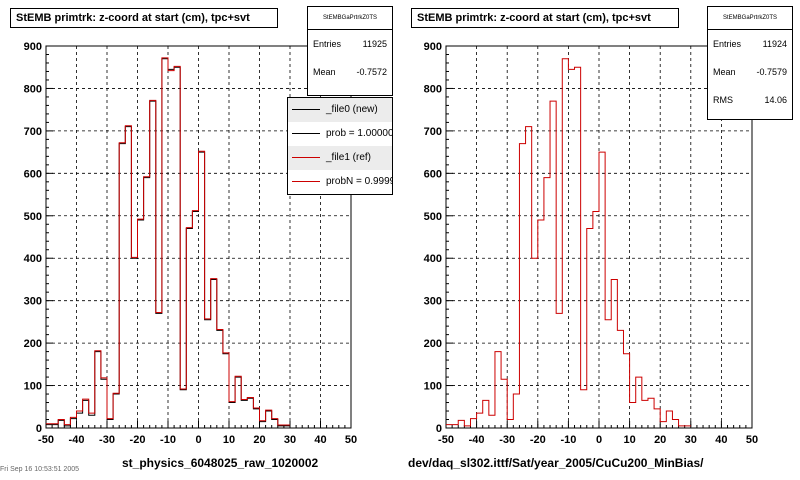 Image resolution: width=800 pixels, height=480 pixels. Describe the element at coordinates (750, 44) in the screenshot. I see `right-stats-entries-row: Entries 11924` at that location.